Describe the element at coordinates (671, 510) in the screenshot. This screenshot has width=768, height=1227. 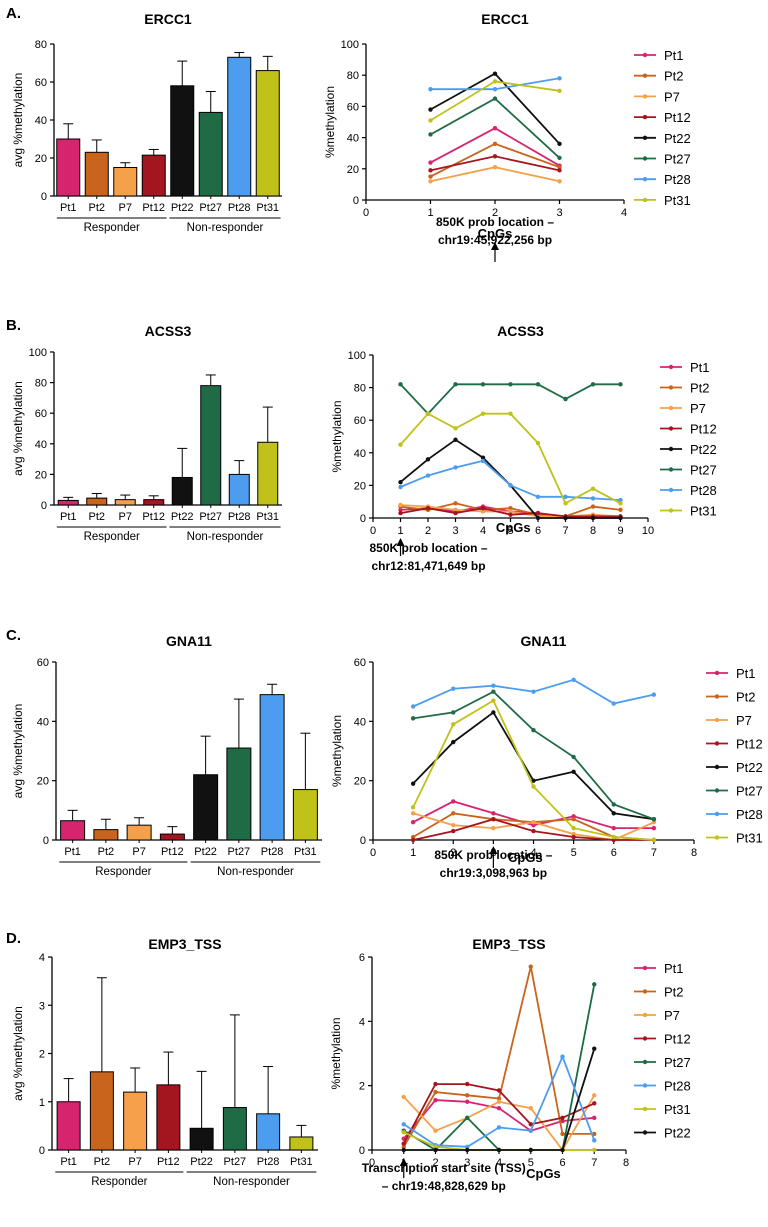
I see `legend-marker-Pt31` at that location.